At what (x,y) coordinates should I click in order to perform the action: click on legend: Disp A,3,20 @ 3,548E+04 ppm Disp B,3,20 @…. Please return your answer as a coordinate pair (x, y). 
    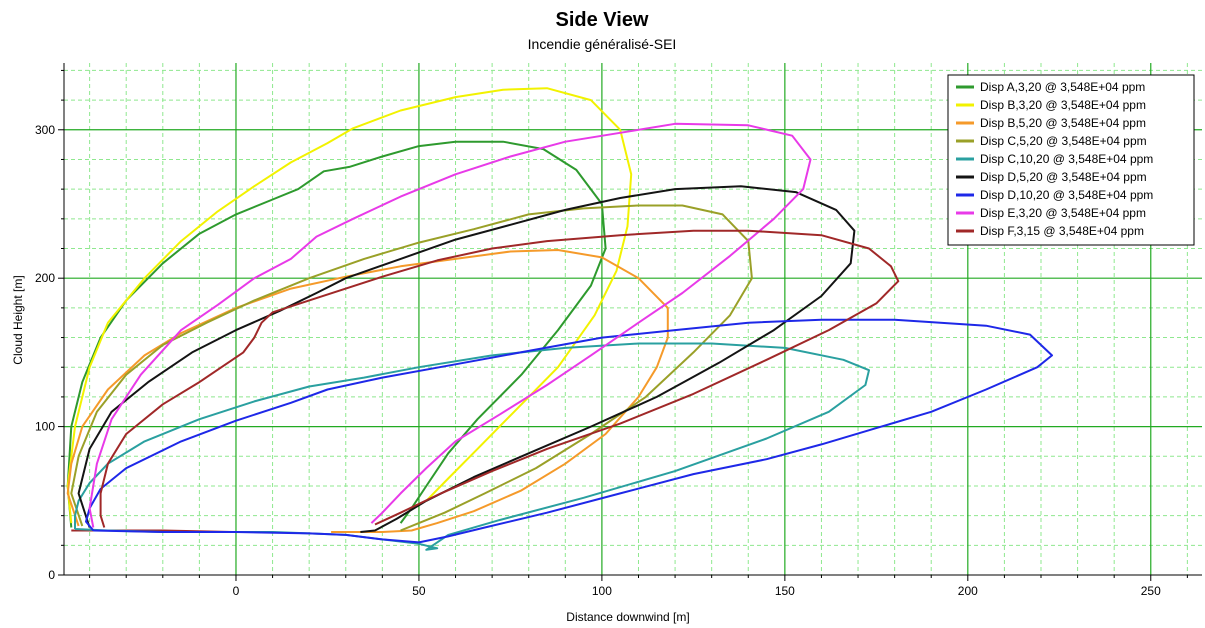
    Looking at the image, I should click on (1071, 160).